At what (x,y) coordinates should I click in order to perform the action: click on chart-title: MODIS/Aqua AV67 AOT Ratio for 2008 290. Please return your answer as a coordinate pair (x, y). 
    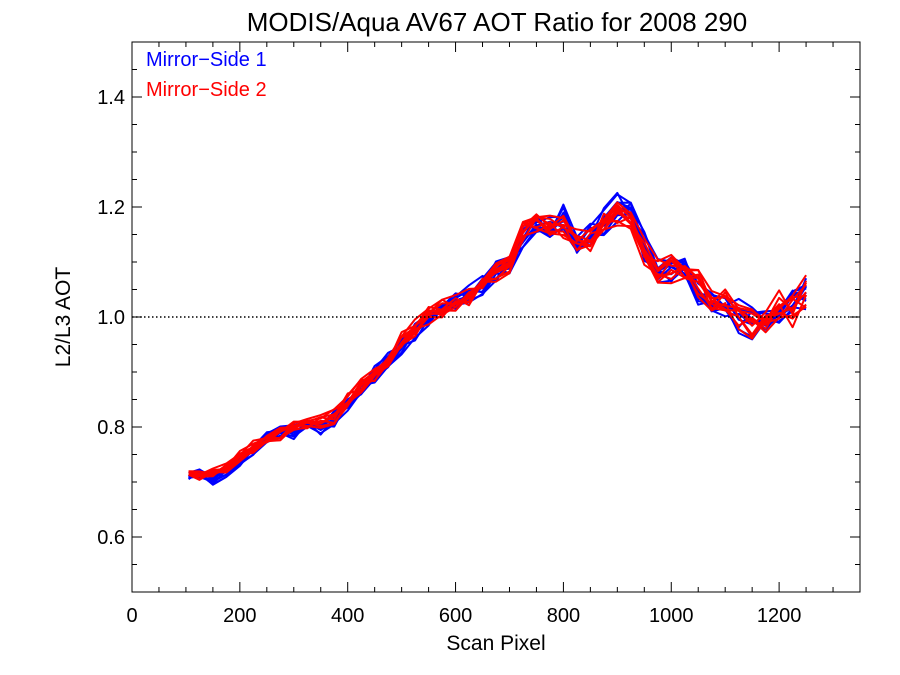
    Looking at the image, I should click on (497, 22).